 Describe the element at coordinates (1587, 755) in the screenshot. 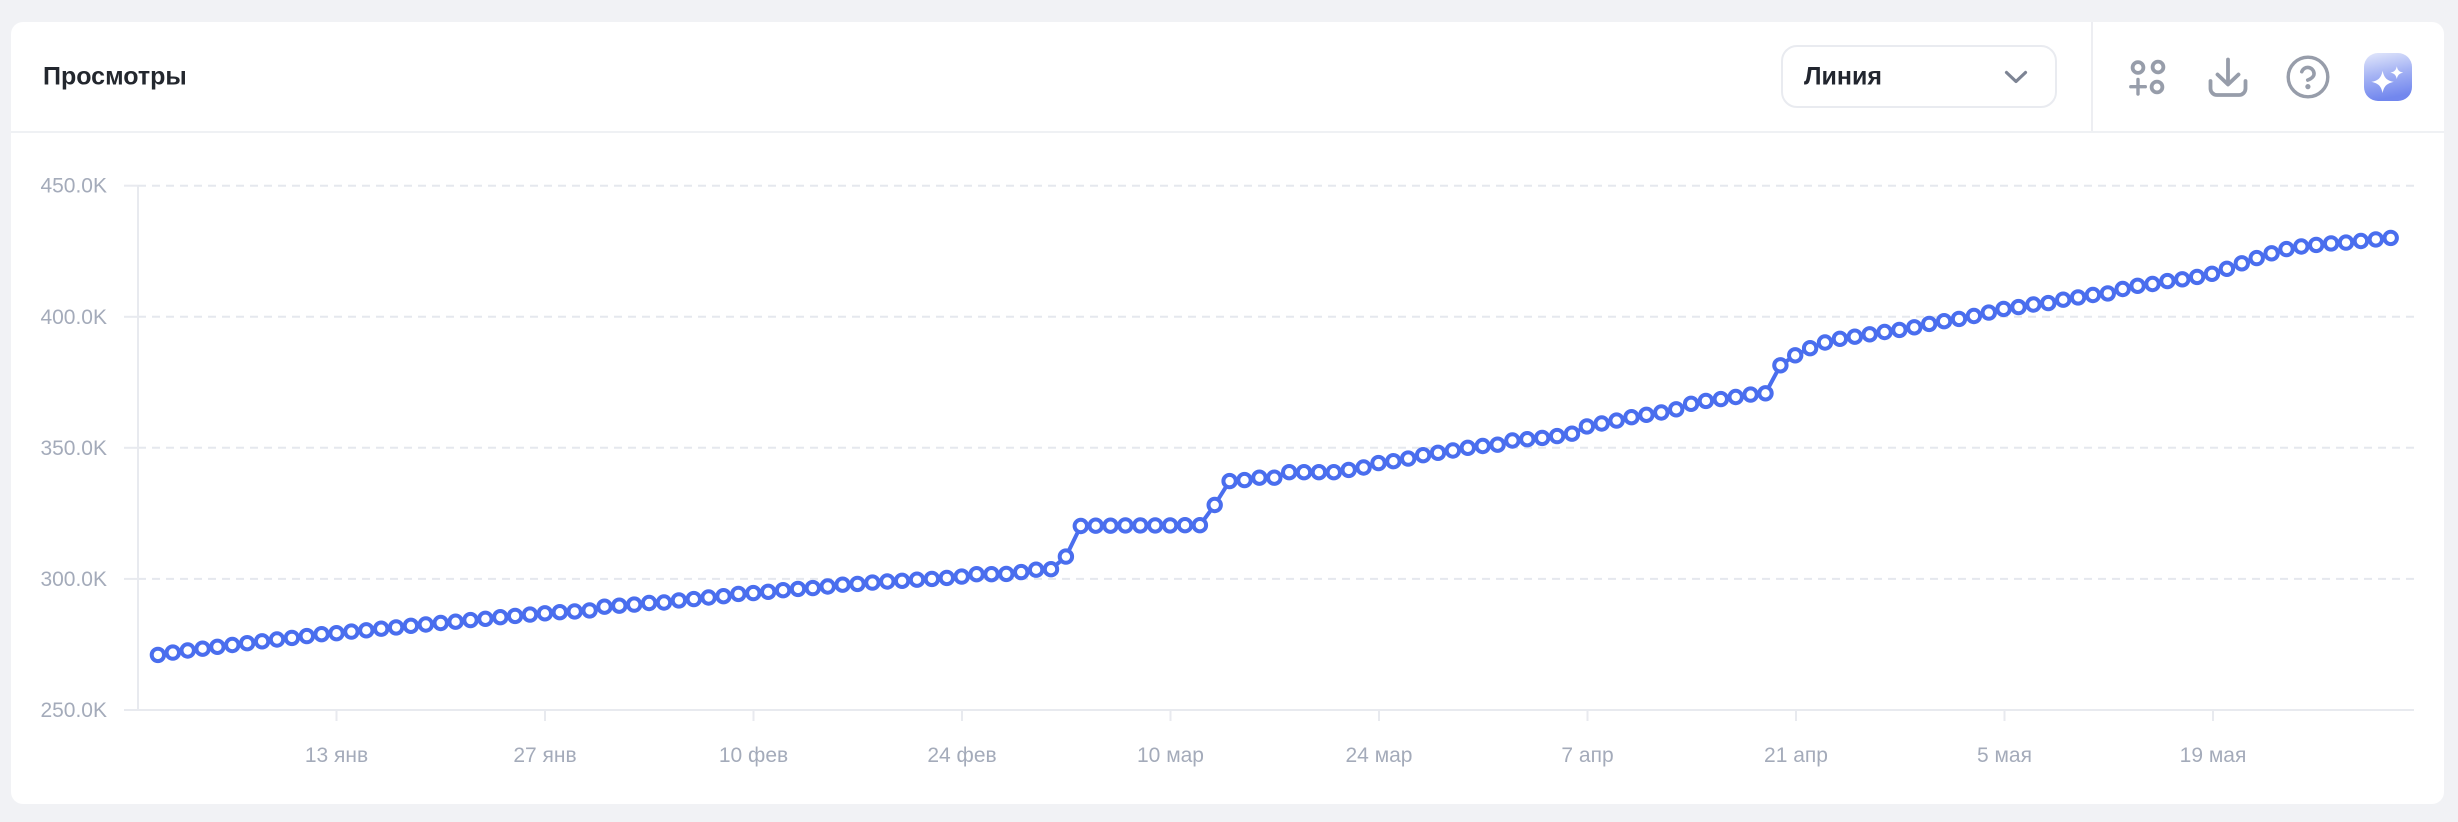

I see `svg-text: 7 апр` at that location.